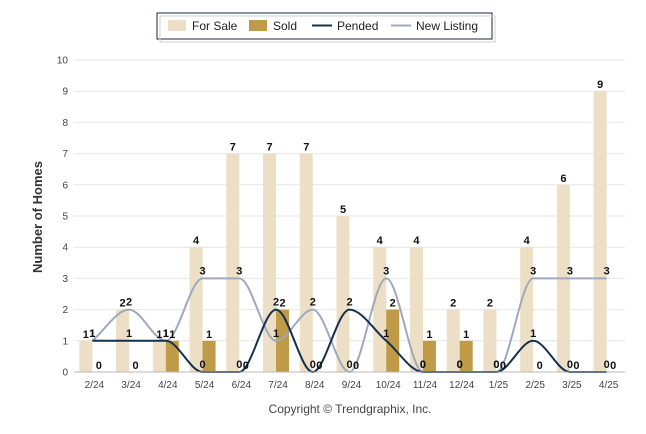  I want to click on x-tick-label: 4/25, so click(609, 385).